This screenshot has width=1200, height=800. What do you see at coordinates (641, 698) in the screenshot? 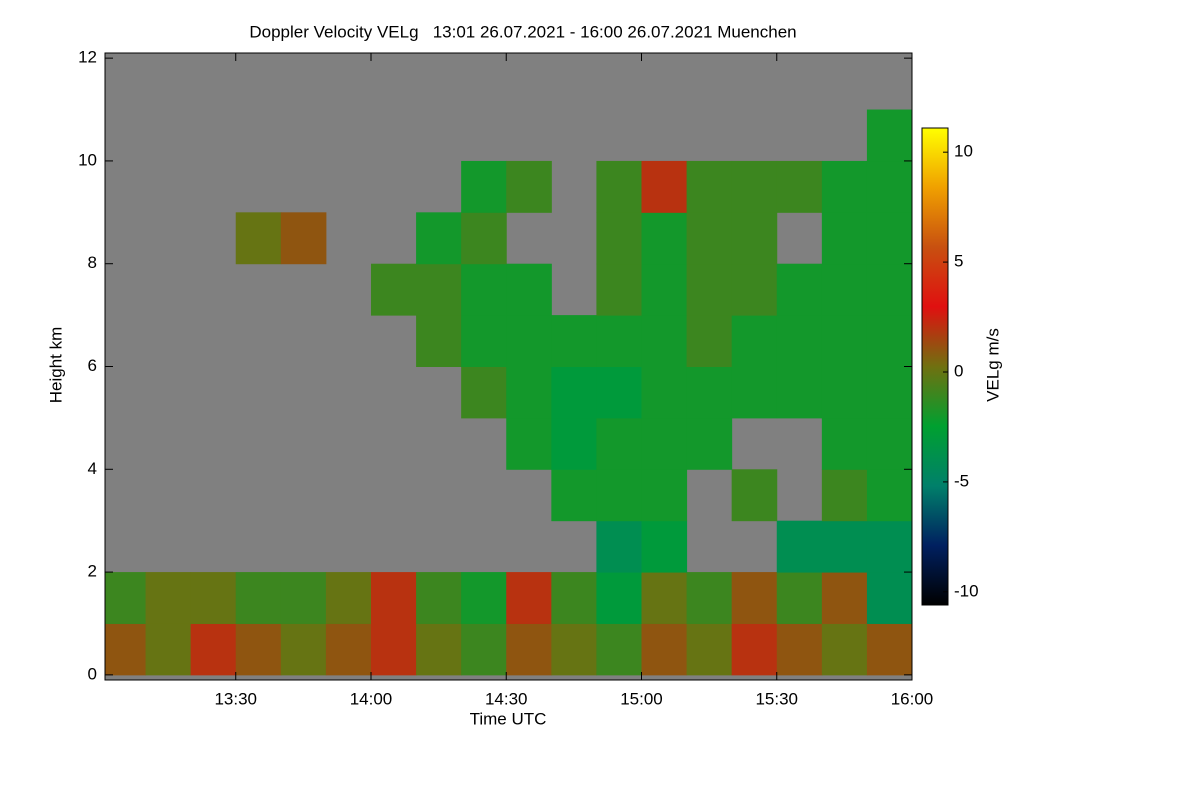
I see `x-tick-label: 15:00` at bounding box center [641, 698].